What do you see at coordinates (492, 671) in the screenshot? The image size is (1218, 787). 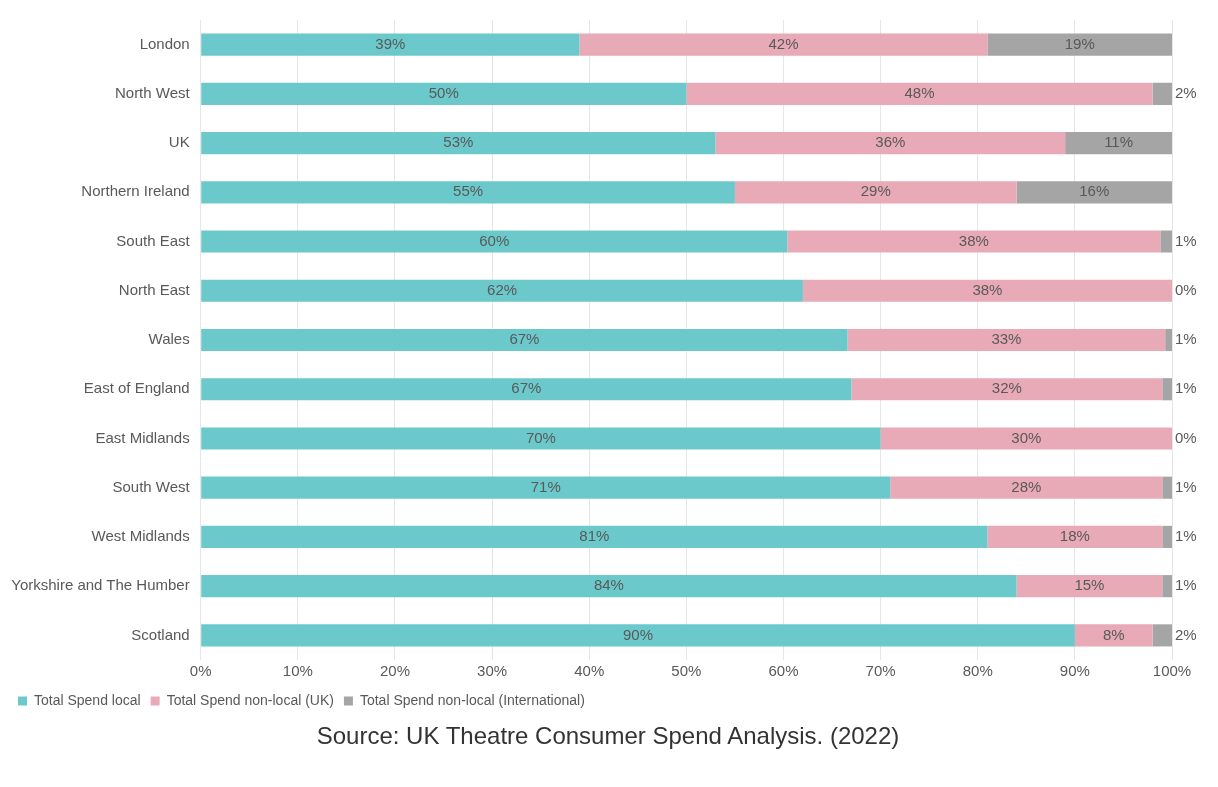 I see `x-tick-label: 30%` at bounding box center [492, 671].